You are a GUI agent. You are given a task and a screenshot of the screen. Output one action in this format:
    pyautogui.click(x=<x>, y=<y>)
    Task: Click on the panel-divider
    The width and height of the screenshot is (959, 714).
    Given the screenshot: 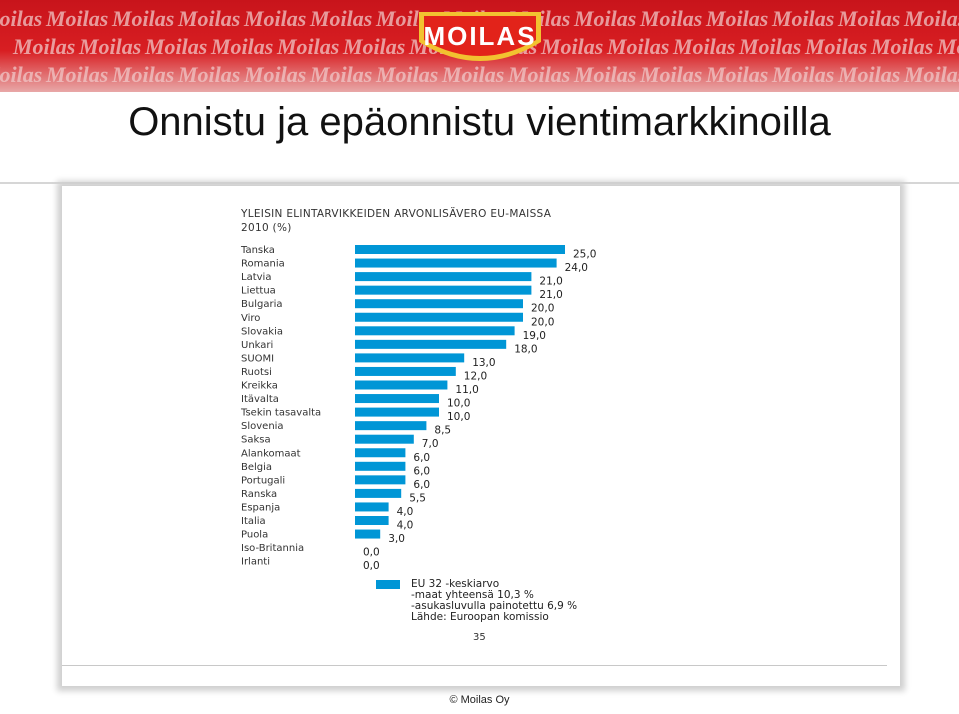 What is the action you would take?
    pyautogui.click(x=474, y=665)
    